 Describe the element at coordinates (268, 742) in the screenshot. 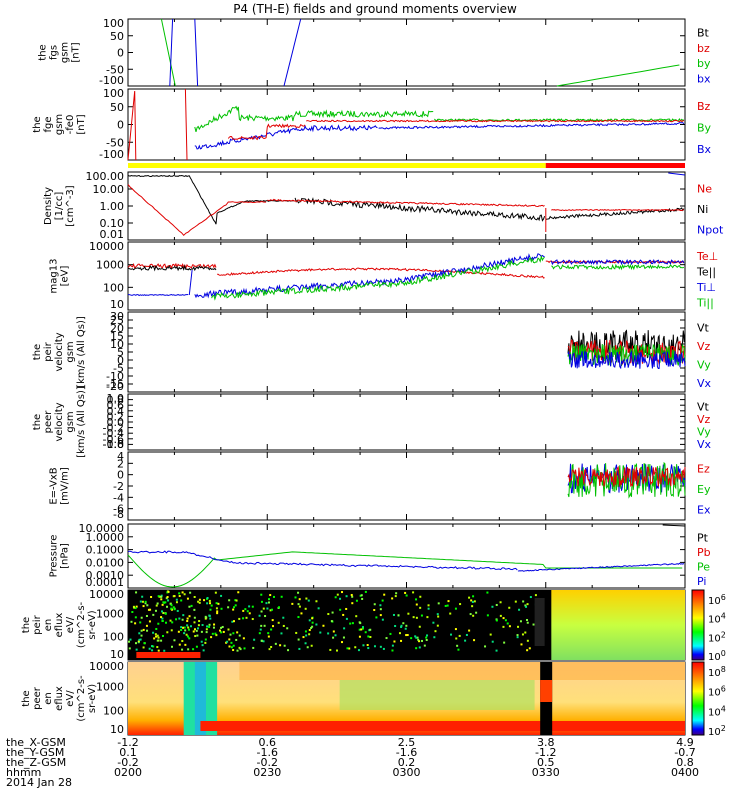

I see `footer-value: 0.6` at that location.